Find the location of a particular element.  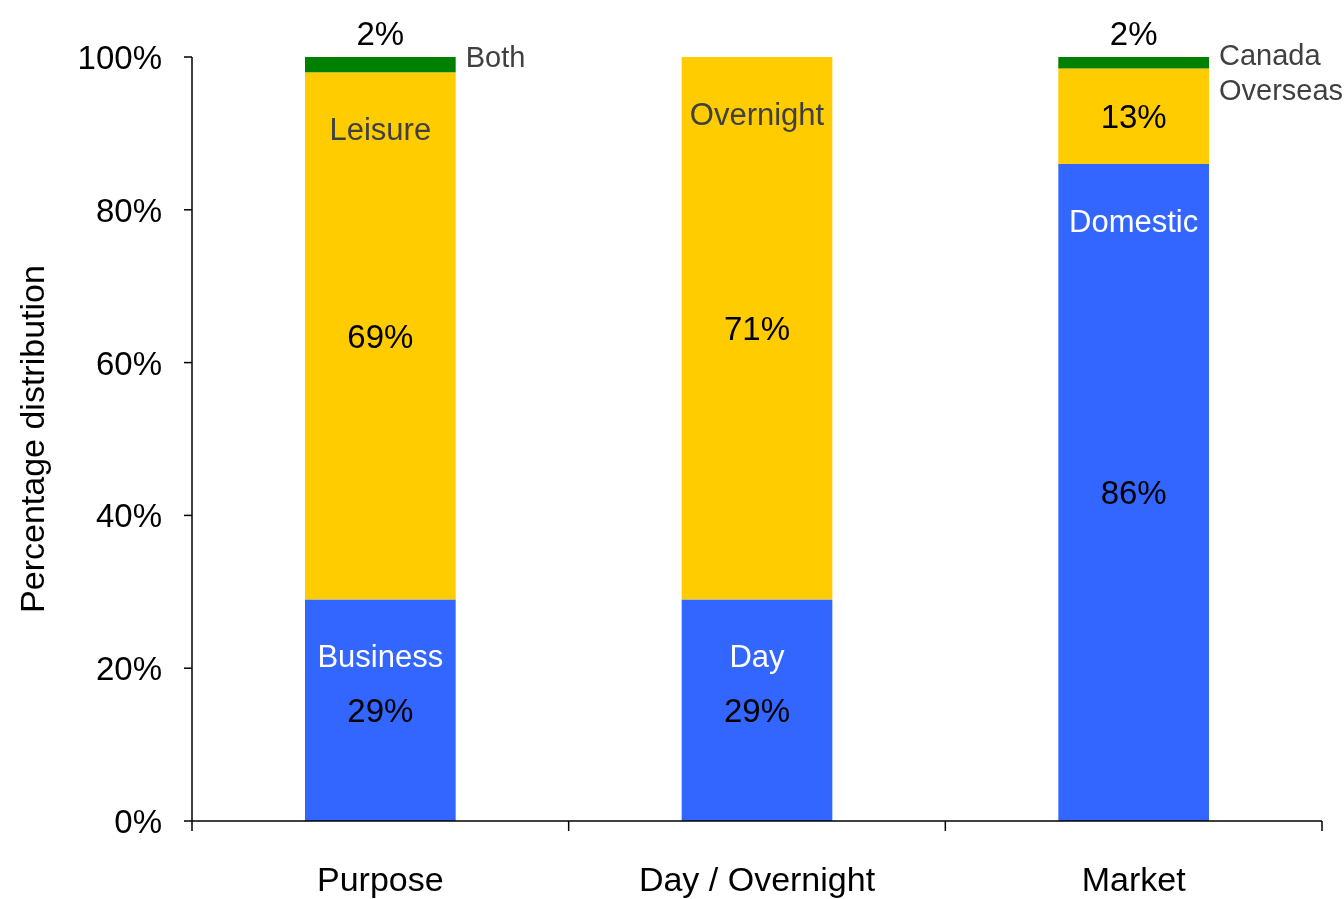

y-tick-label: 0% is located at coordinates (138, 821).